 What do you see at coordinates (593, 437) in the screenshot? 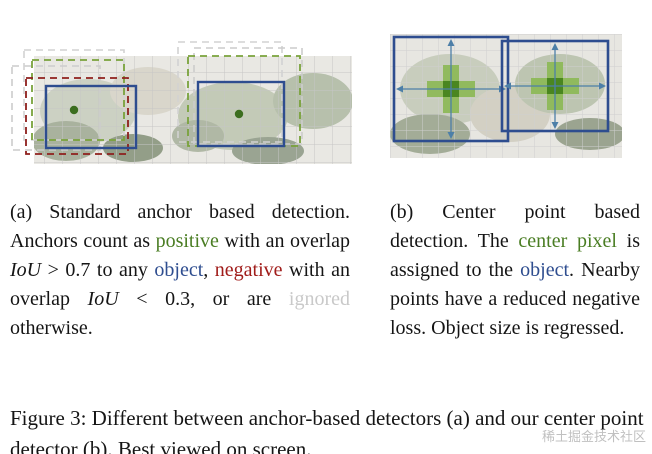
I see `watermark: 稀土掘金技术社区` at bounding box center [593, 437].